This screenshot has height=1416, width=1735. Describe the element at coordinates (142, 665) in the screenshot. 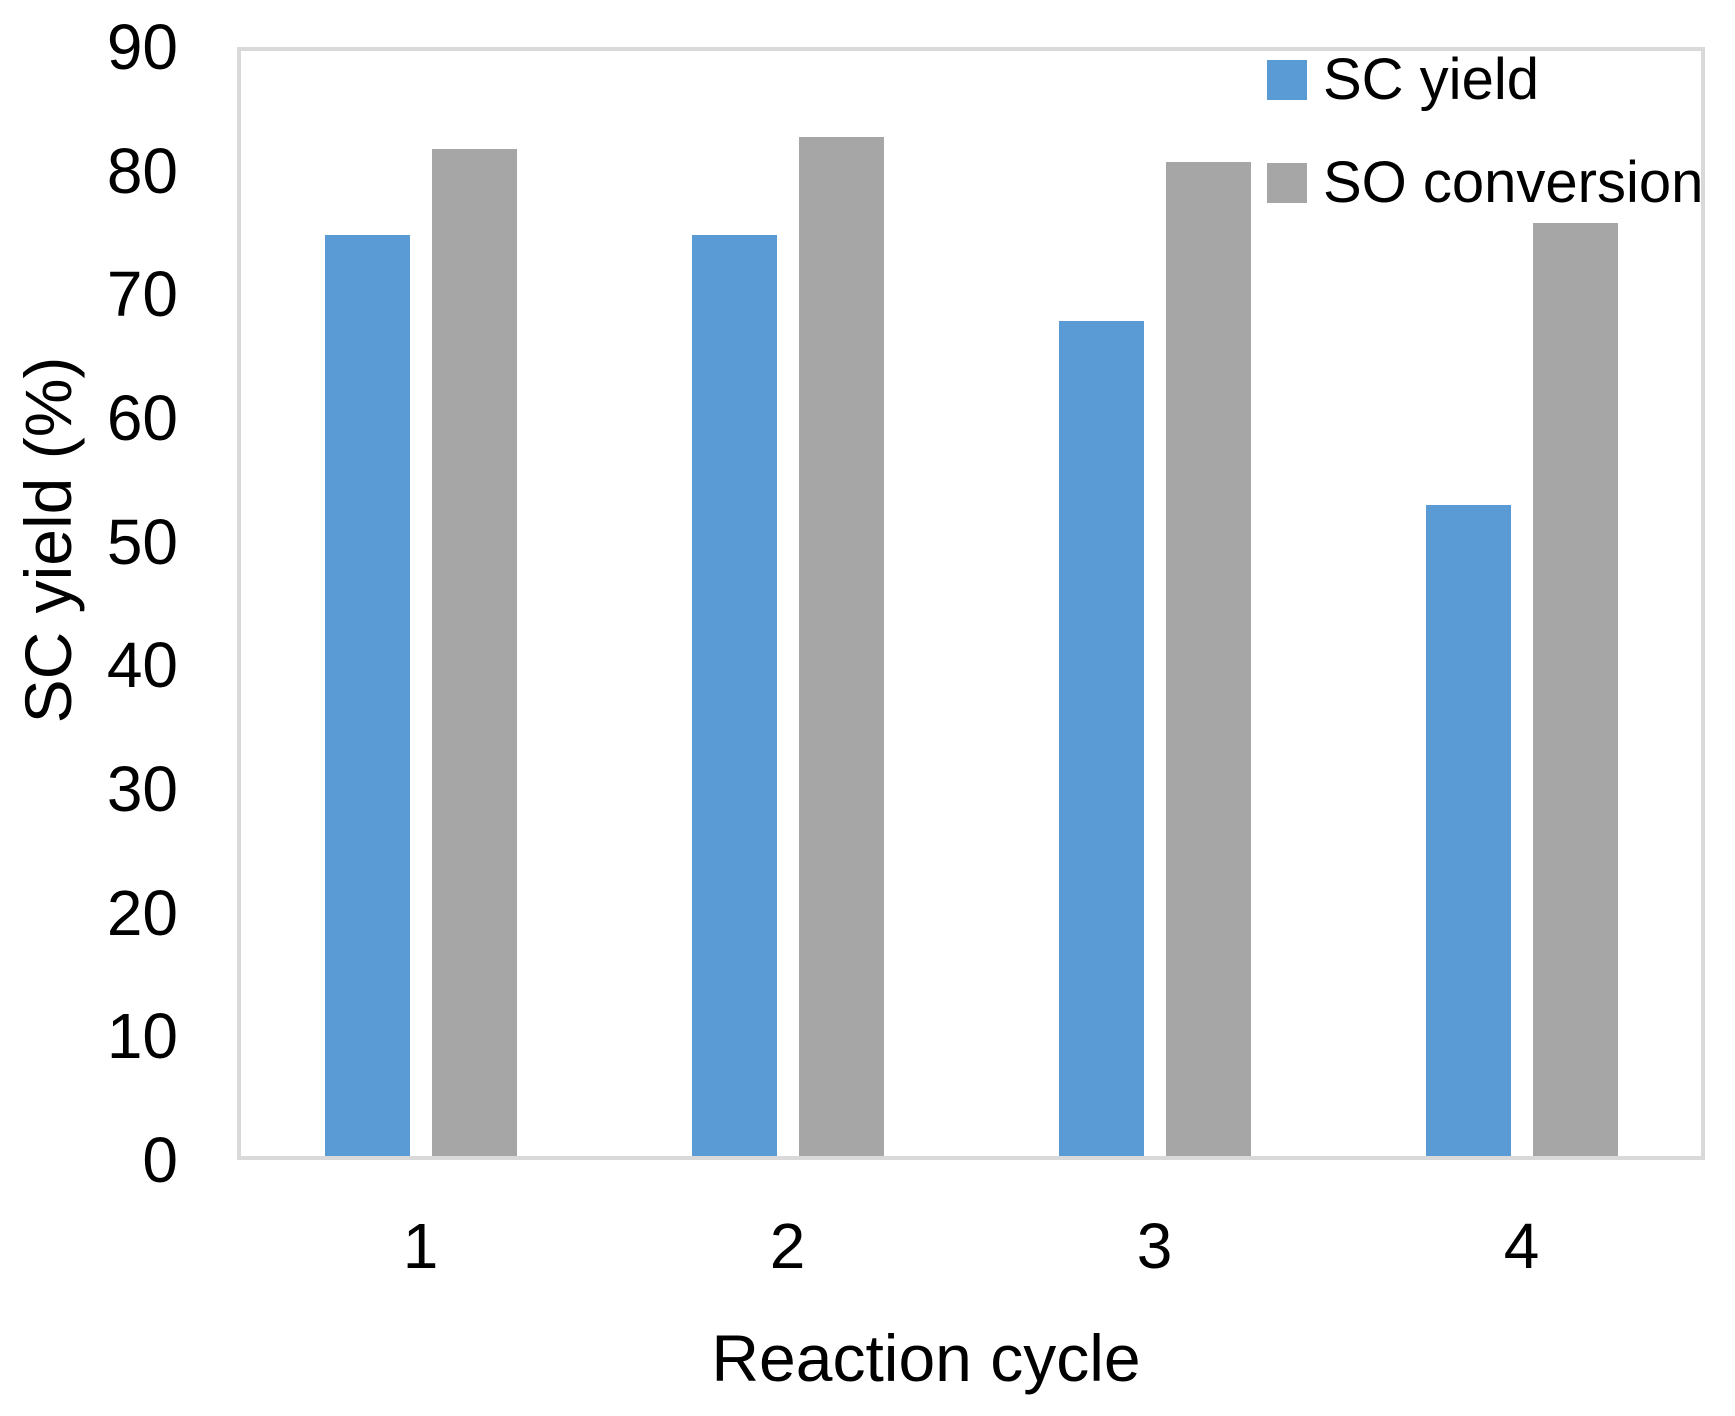

I see `y-tick-label-40: 40` at that location.